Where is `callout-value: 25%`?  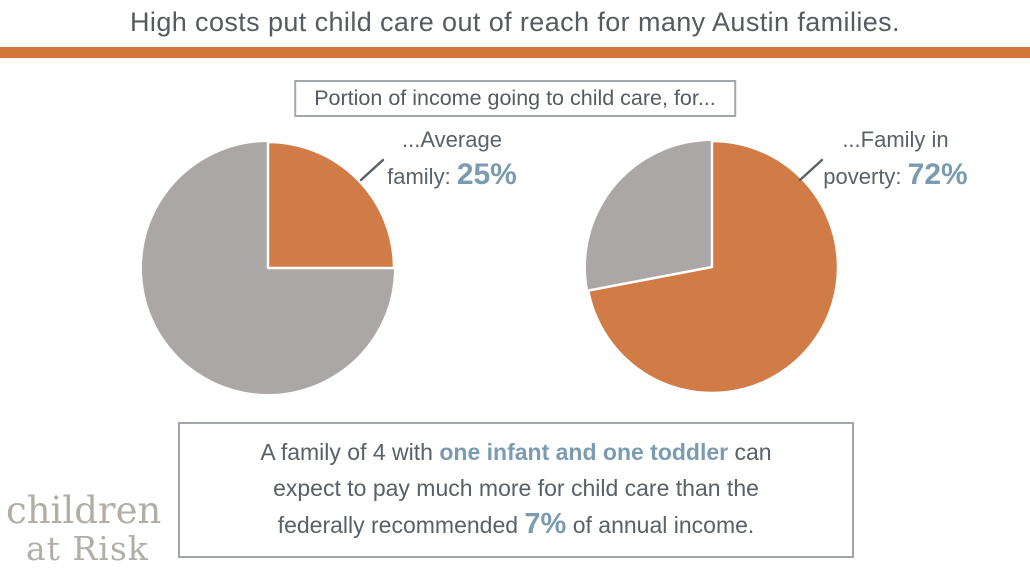 callout-value: 25% is located at coordinates (486, 174).